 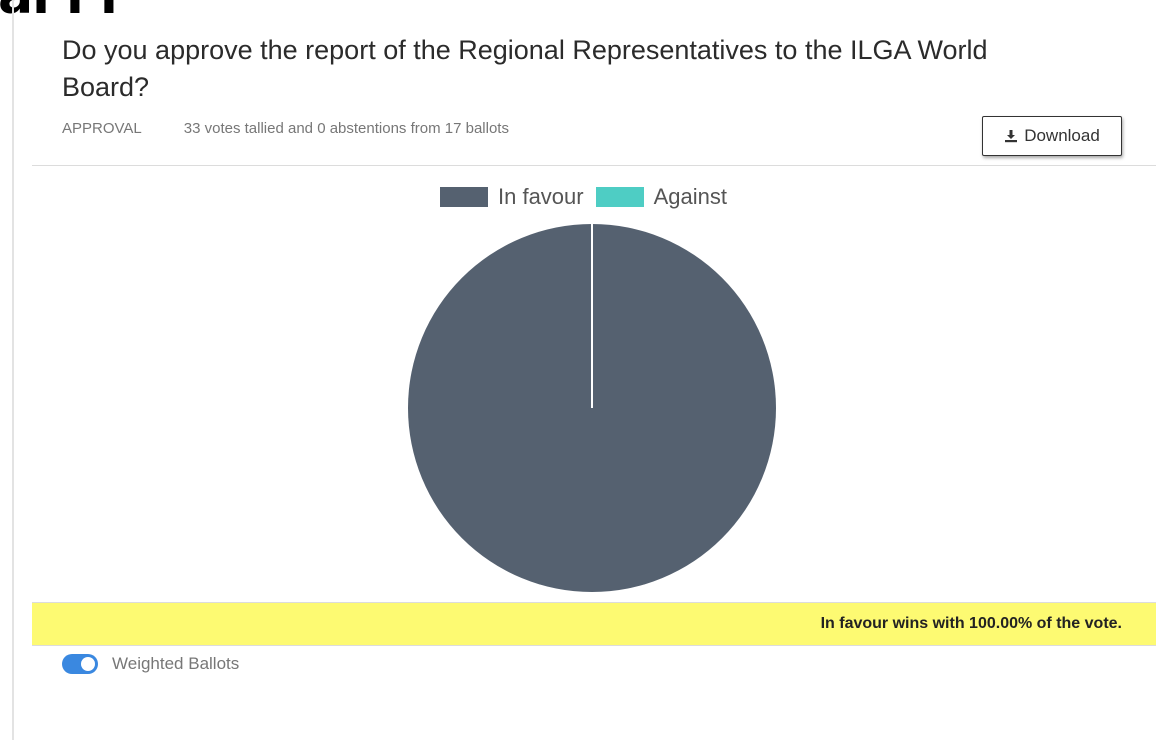 I want to click on question-type: APPROVAL, so click(x=102, y=128).